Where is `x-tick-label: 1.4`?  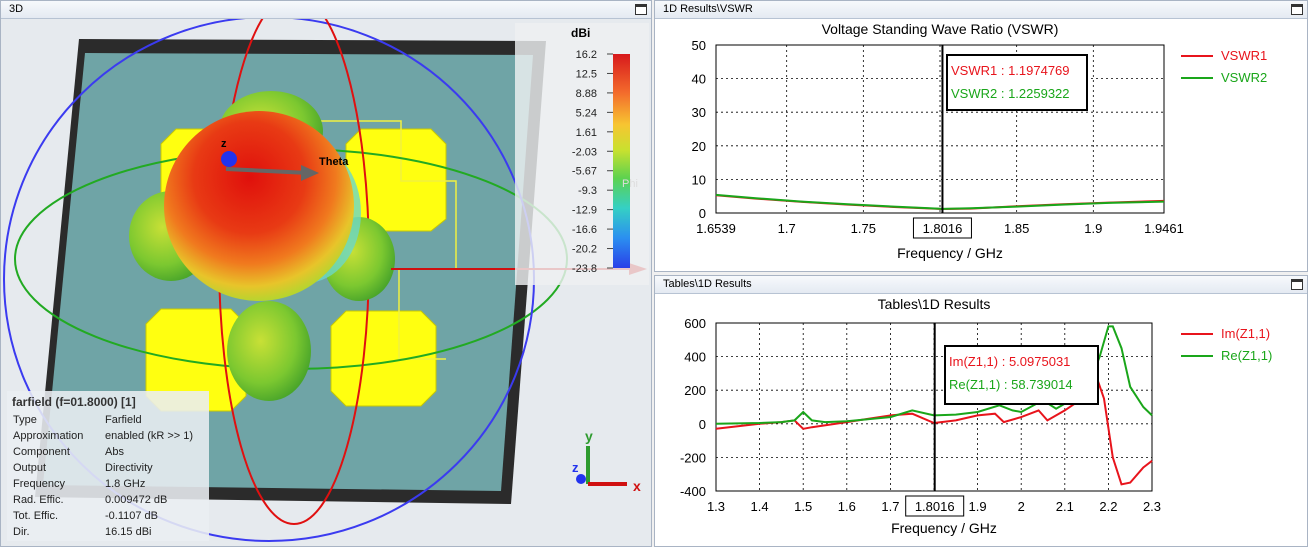
x-tick-label: 1.4 is located at coordinates (760, 506).